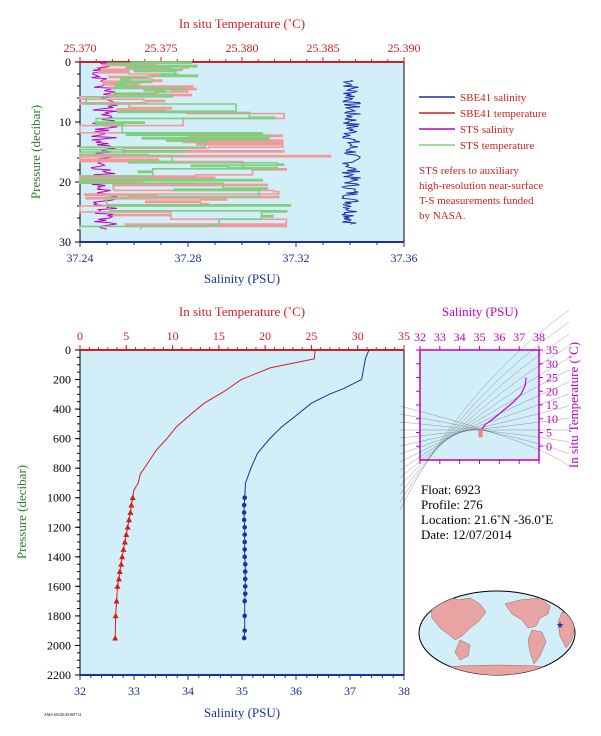  What do you see at coordinates (59, 498) in the screenshot?
I see `main-pressure-tick-label: 1000` at bounding box center [59, 498].